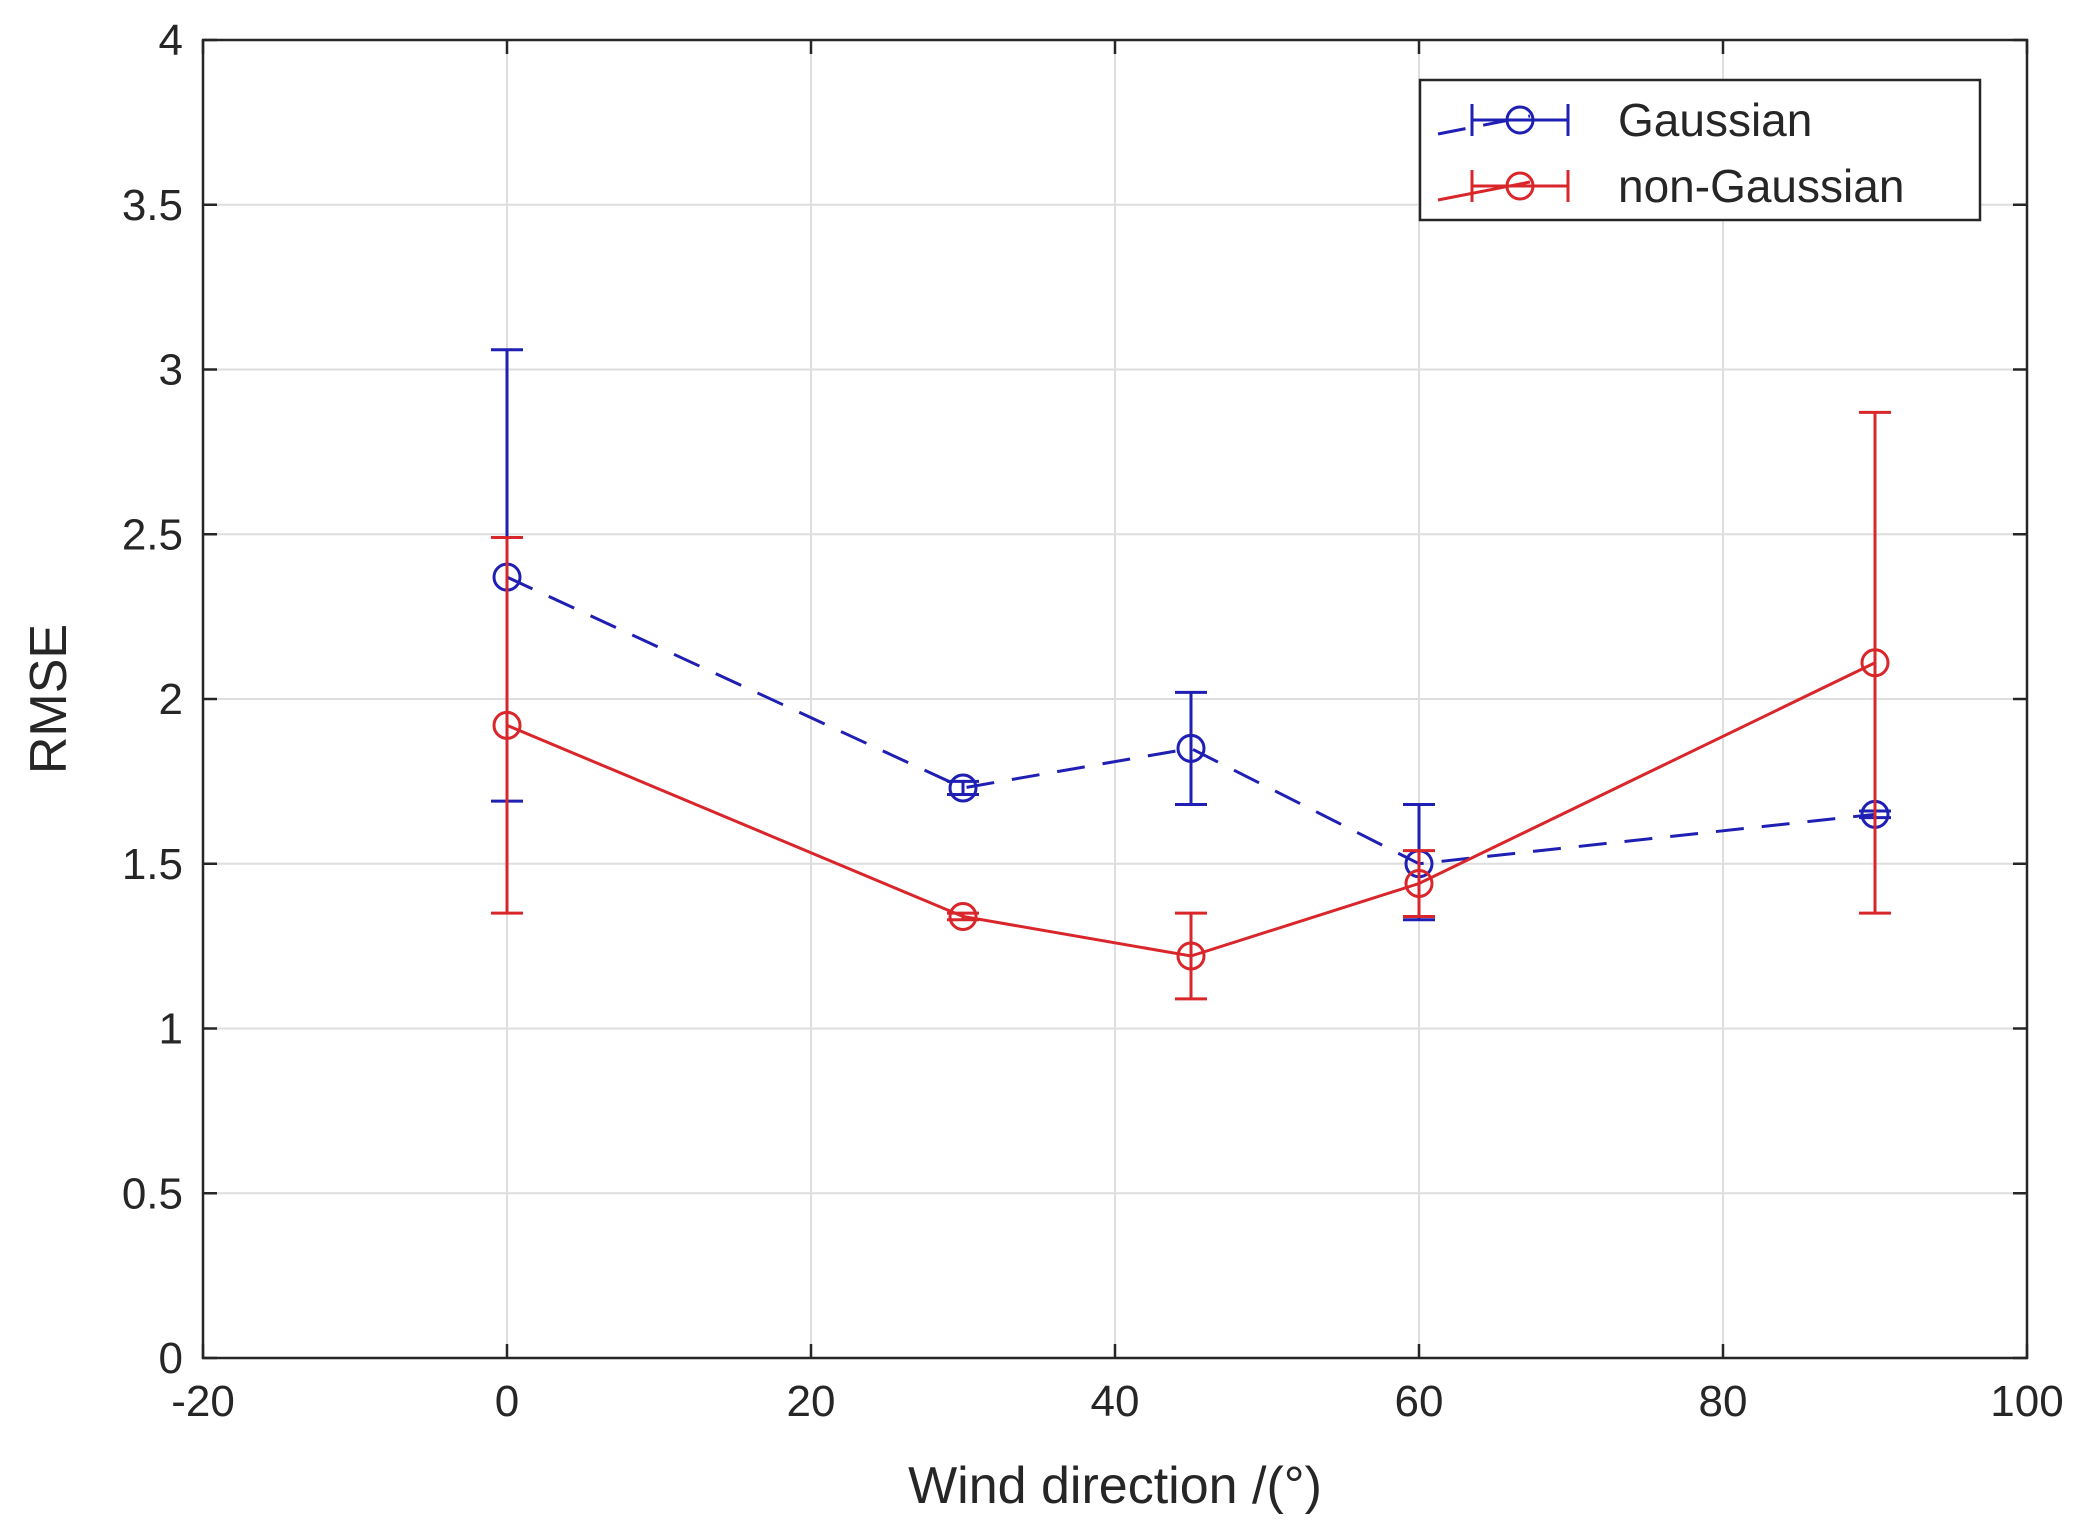 The height and width of the screenshot is (1534, 2087). Describe the element at coordinates (1723, 1401) in the screenshot. I see `x-tick-label: 80` at that location.